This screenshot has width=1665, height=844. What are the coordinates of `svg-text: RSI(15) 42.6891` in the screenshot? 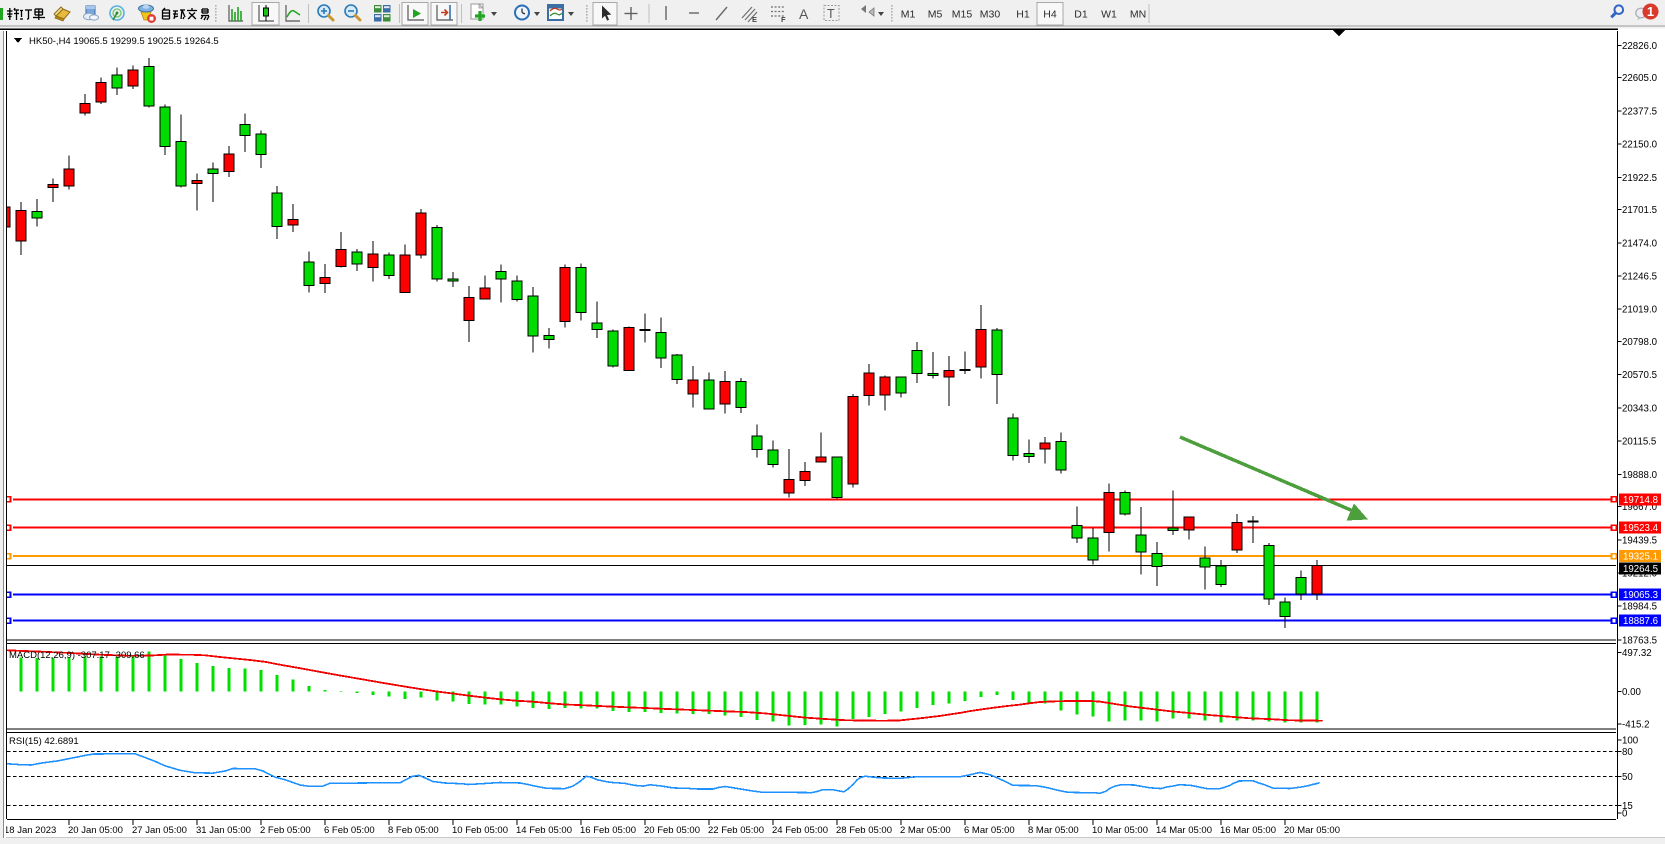 It's located at (44, 741).